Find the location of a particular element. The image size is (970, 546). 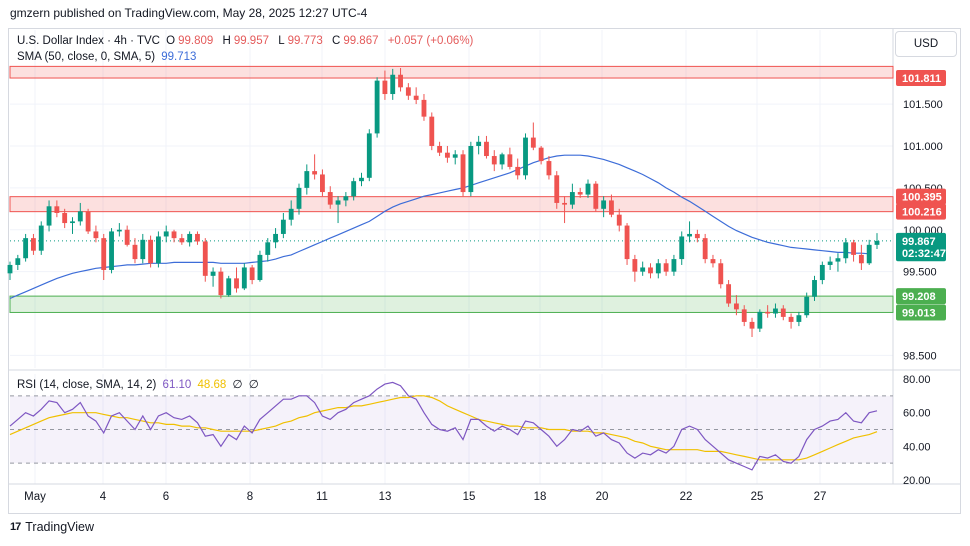

price-label: 100.216 is located at coordinates (921, 211).